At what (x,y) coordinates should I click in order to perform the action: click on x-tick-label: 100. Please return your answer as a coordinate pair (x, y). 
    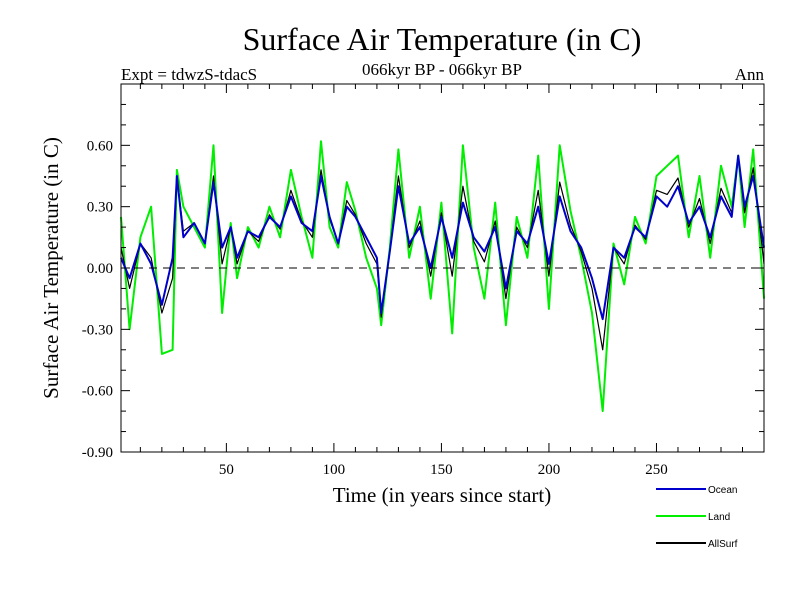
    Looking at the image, I should click on (334, 470).